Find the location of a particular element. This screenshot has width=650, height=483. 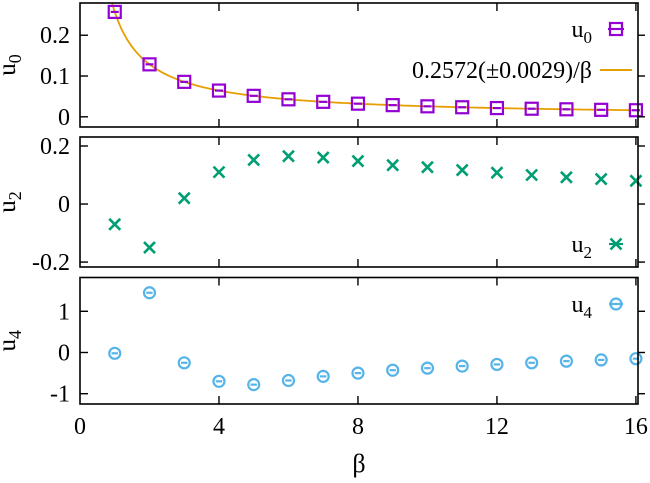

x-tick-label: 4 is located at coordinates (219, 427).